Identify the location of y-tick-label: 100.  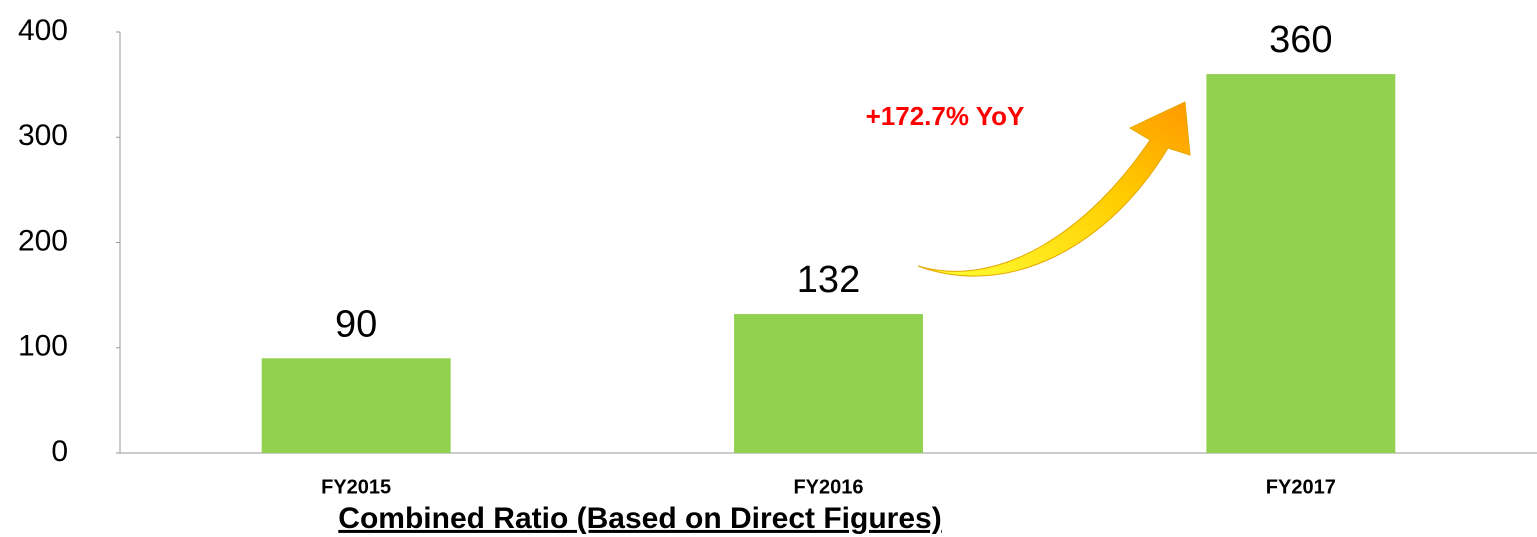
(43, 346).